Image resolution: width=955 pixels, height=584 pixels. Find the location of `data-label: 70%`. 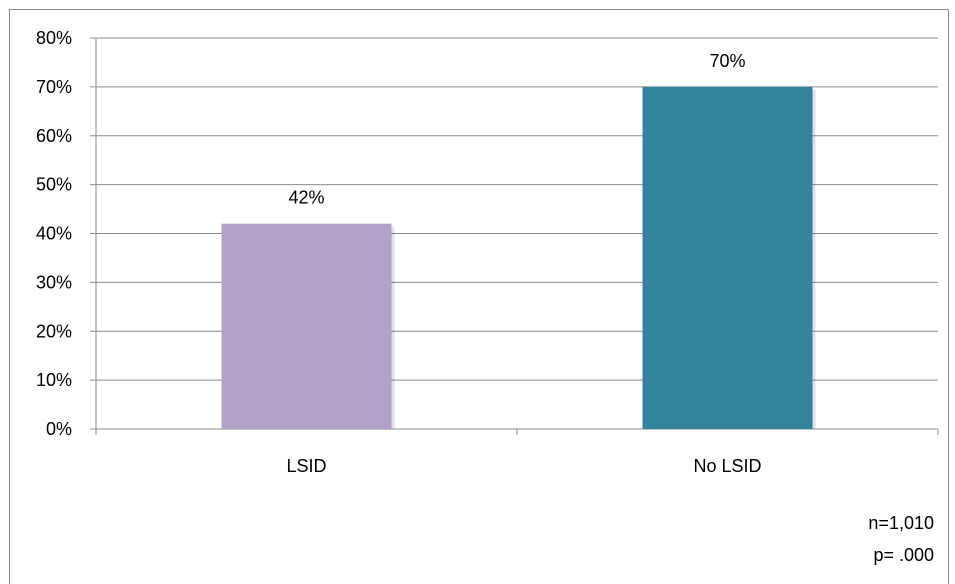

data-label: 70% is located at coordinates (727, 61).